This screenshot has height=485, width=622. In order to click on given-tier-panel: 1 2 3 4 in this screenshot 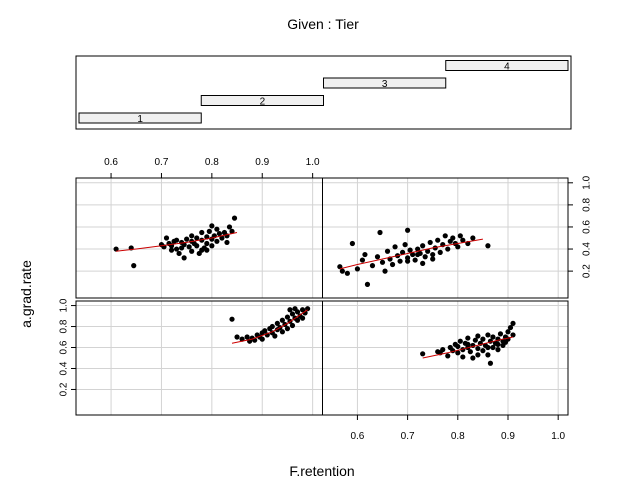, I will do `click(323, 92)`.